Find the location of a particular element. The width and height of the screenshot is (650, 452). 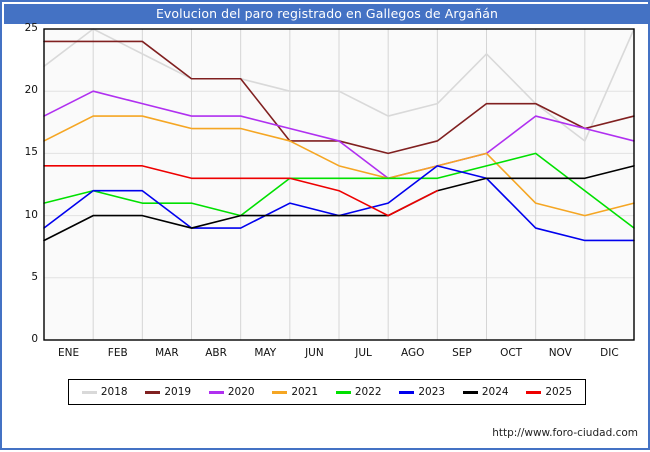

x-axis-tick-mar: MAR is located at coordinates (167, 353).